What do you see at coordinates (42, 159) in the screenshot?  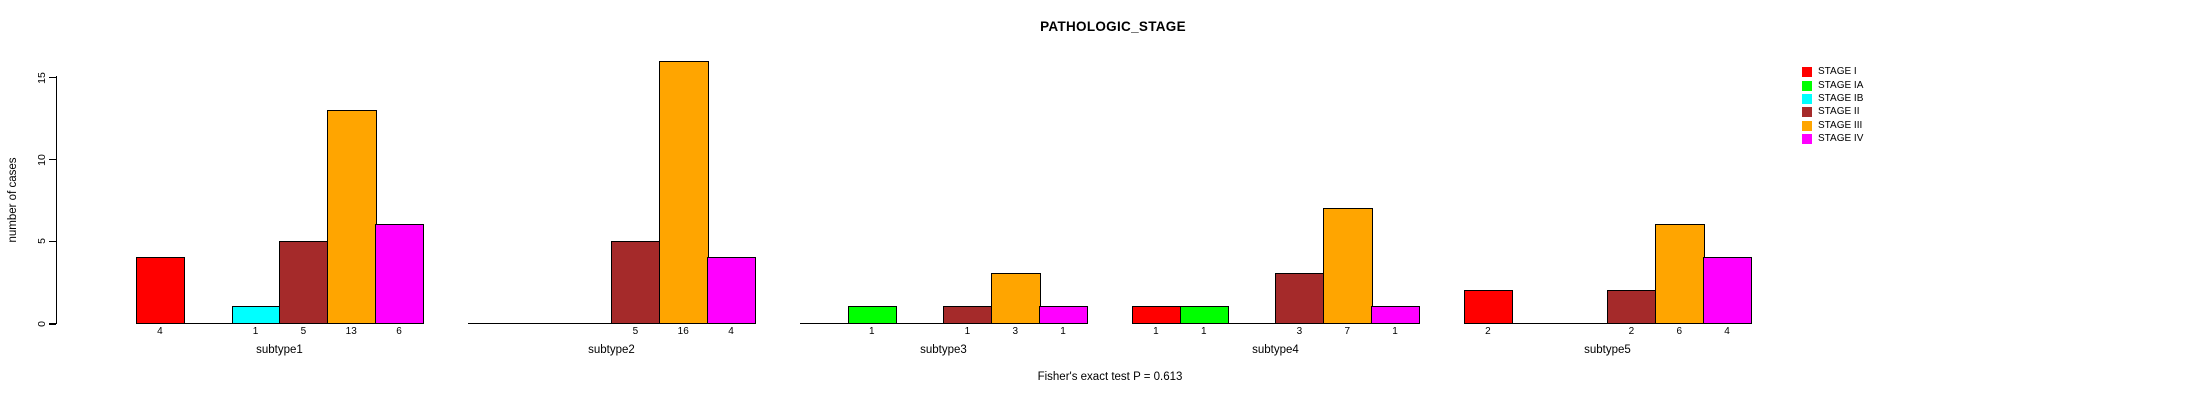 I see `y-axis-tick-label: 10` at bounding box center [42, 159].